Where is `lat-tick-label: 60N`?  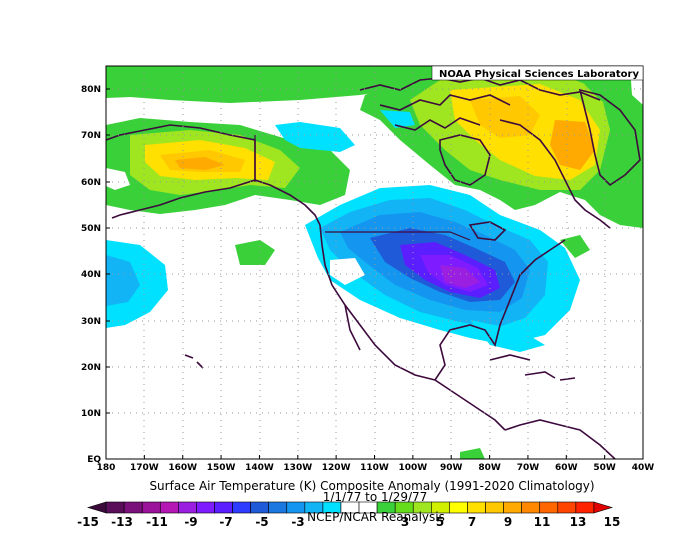
lat-tick-label: 60N is located at coordinates (91, 183).